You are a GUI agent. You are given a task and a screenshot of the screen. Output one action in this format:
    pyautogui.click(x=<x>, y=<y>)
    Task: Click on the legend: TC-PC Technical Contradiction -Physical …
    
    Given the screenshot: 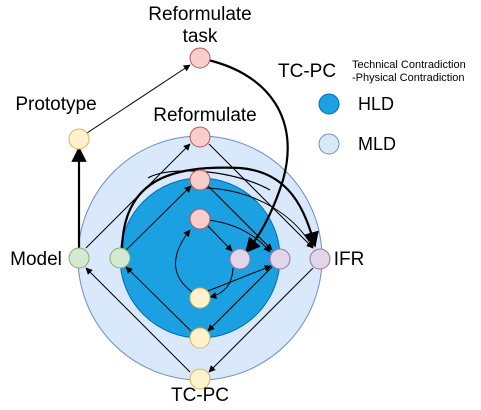 What is the action you would take?
    pyautogui.click(x=372, y=107)
    